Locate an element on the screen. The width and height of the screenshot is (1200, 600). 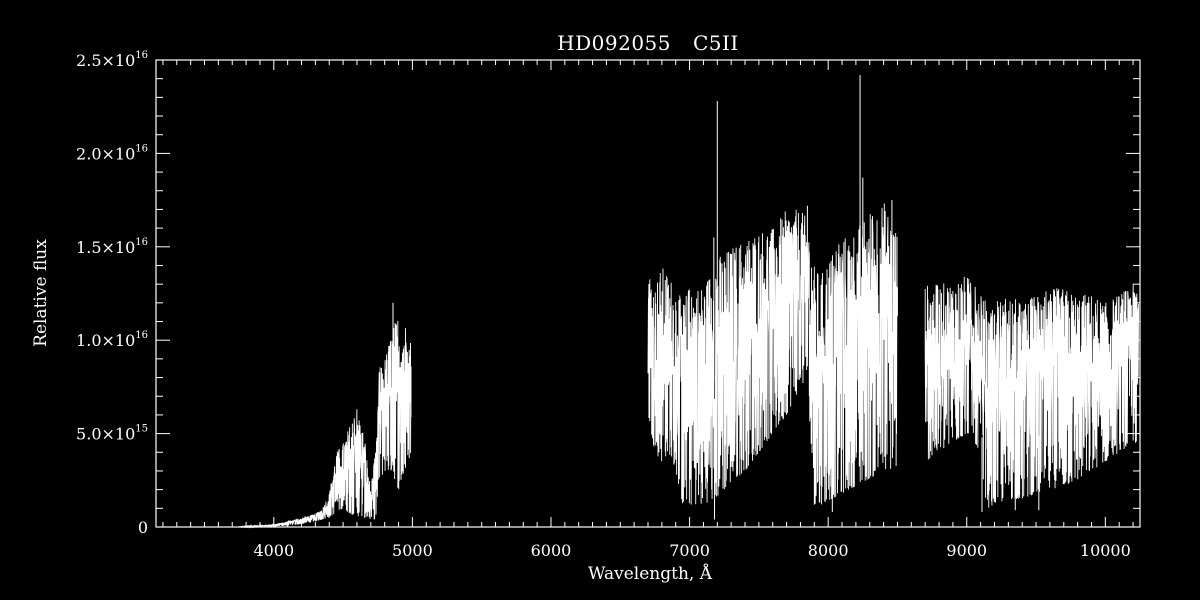
x-tick-label: 9000 is located at coordinates (966, 550).